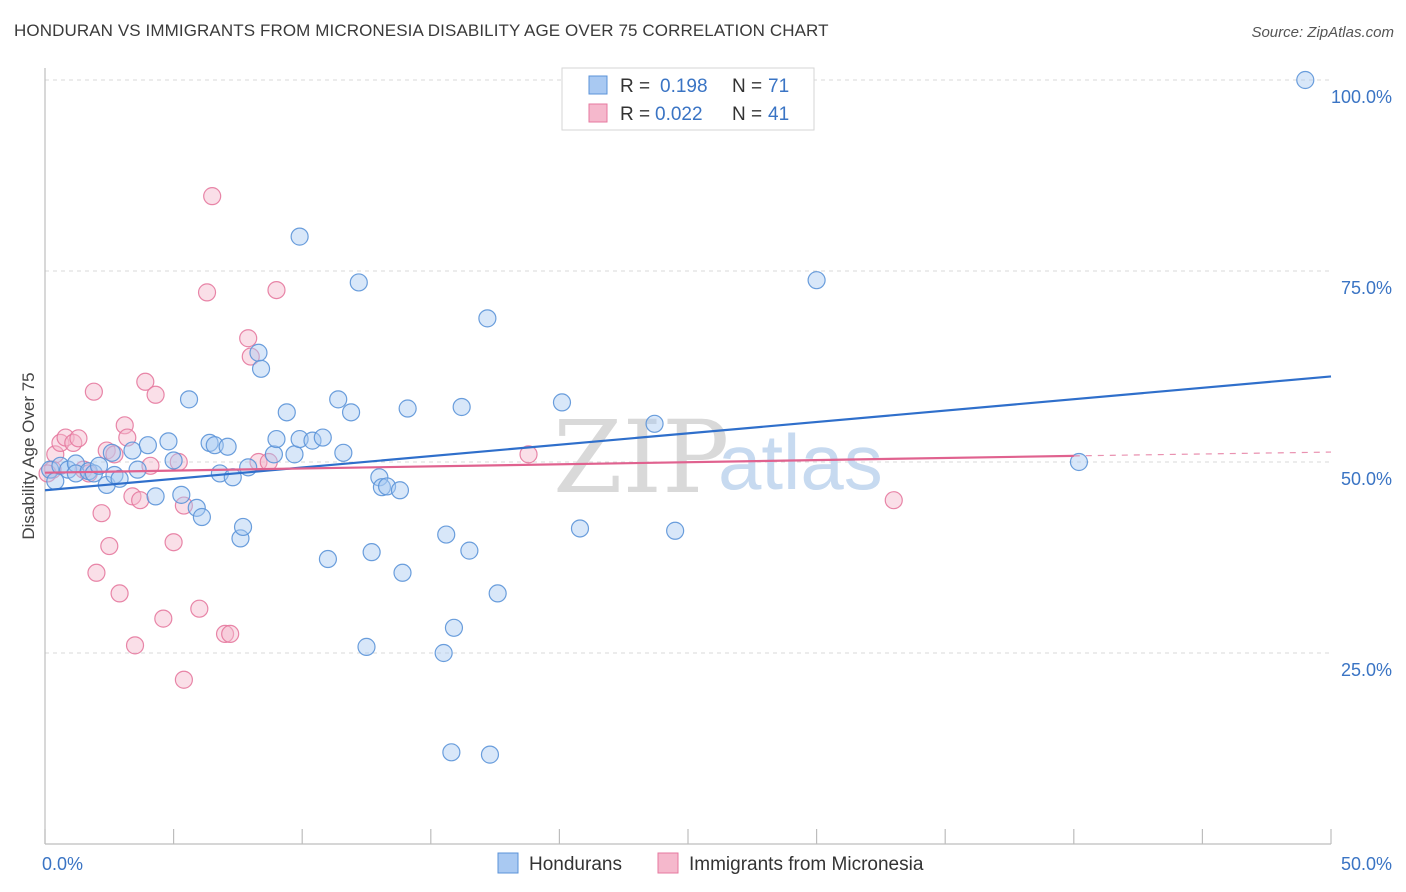 This screenshot has width=1406, height=892. Describe the element at coordinates (1361, 97) in the screenshot. I see `y-tick-label-100: 100.0%` at that location.